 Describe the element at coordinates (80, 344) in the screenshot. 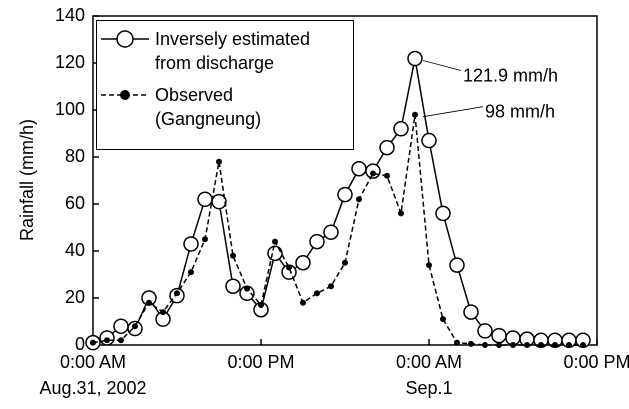

I see `y-tick-label: 0` at that location.